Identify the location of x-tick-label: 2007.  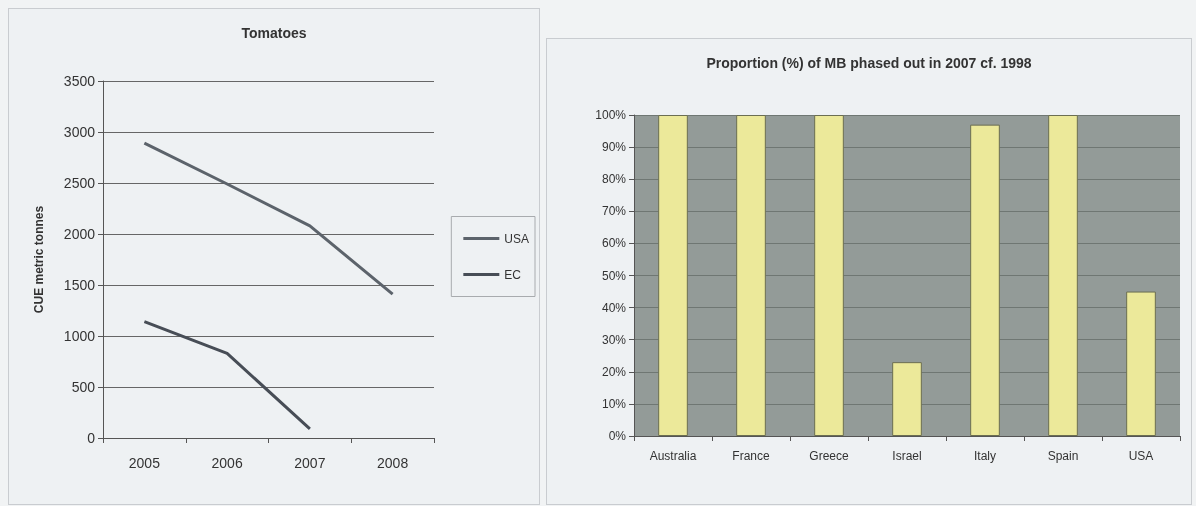
(310, 463).